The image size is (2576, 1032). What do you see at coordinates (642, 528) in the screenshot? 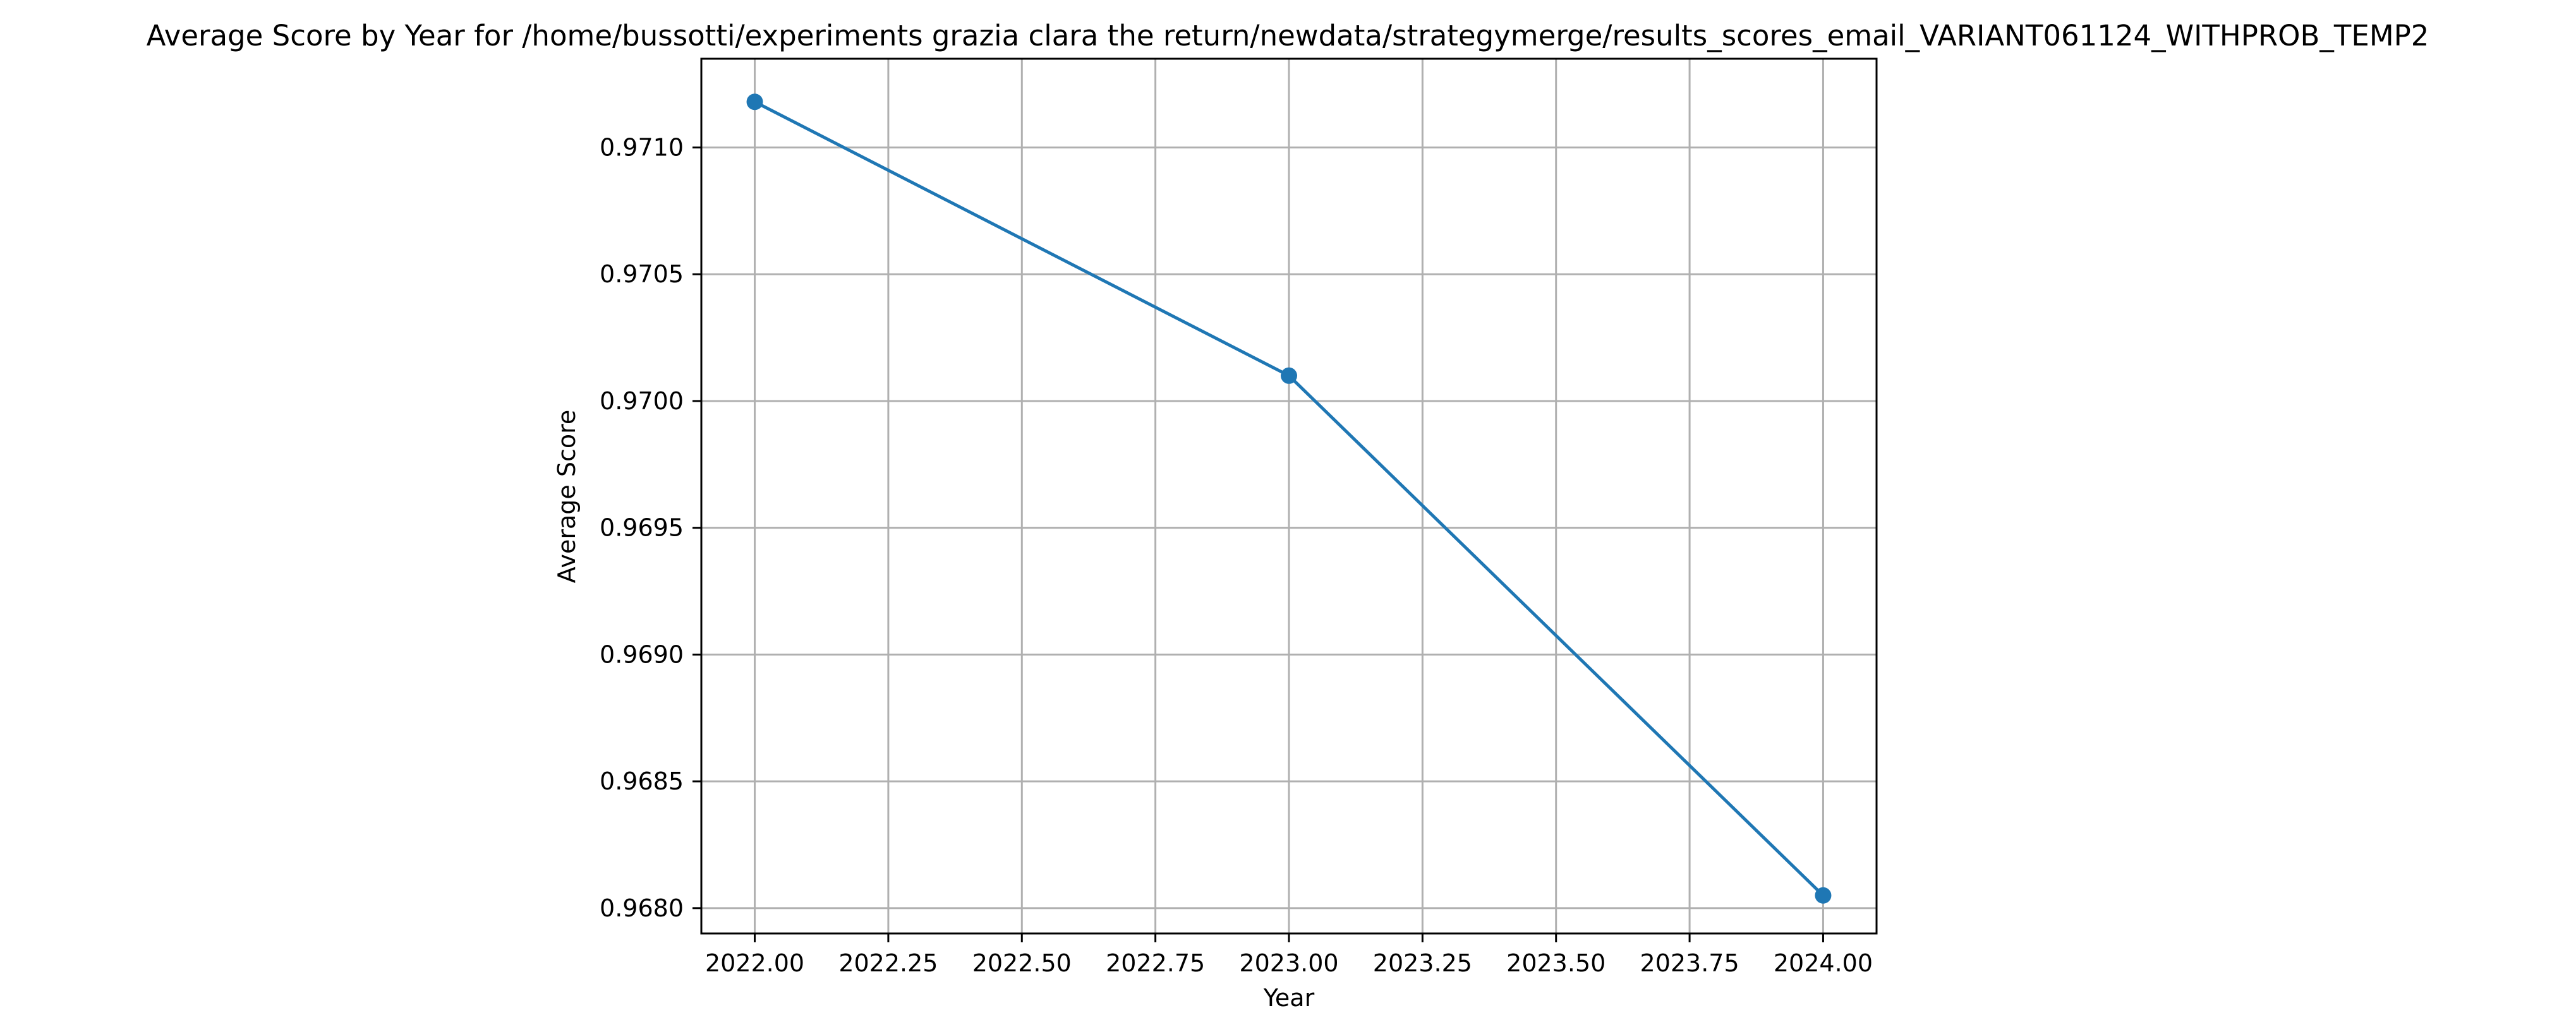
I see `y-tick-label-3: 0.9695` at bounding box center [642, 528].